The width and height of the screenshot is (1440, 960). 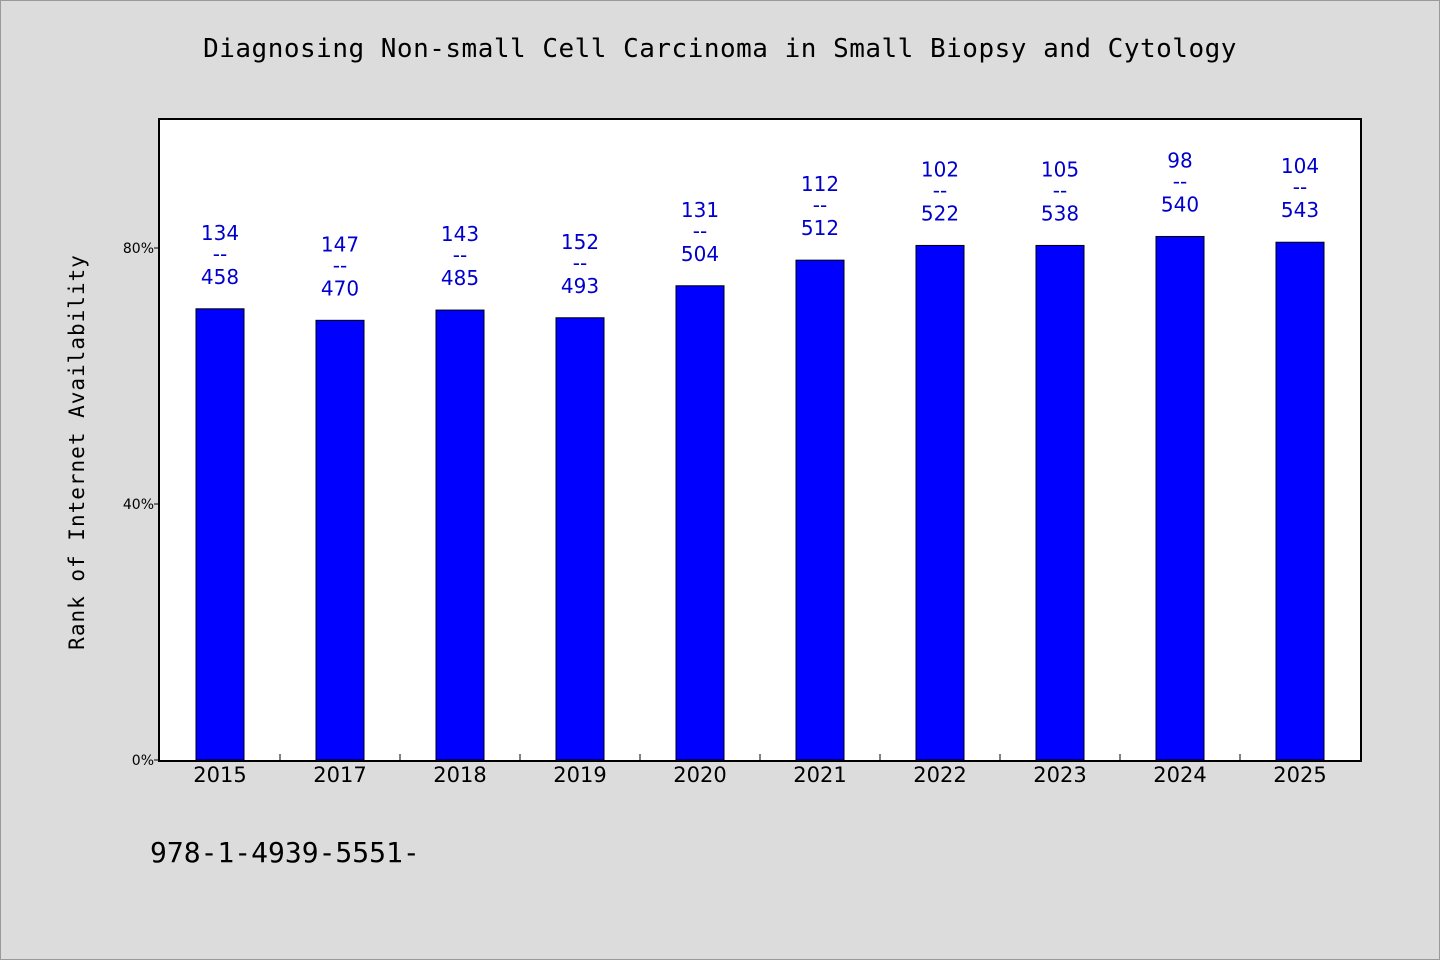 What do you see at coordinates (1059, 775) in the screenshot?
I see `x-tick-label: 2023` at bounding box center [1059, 775].